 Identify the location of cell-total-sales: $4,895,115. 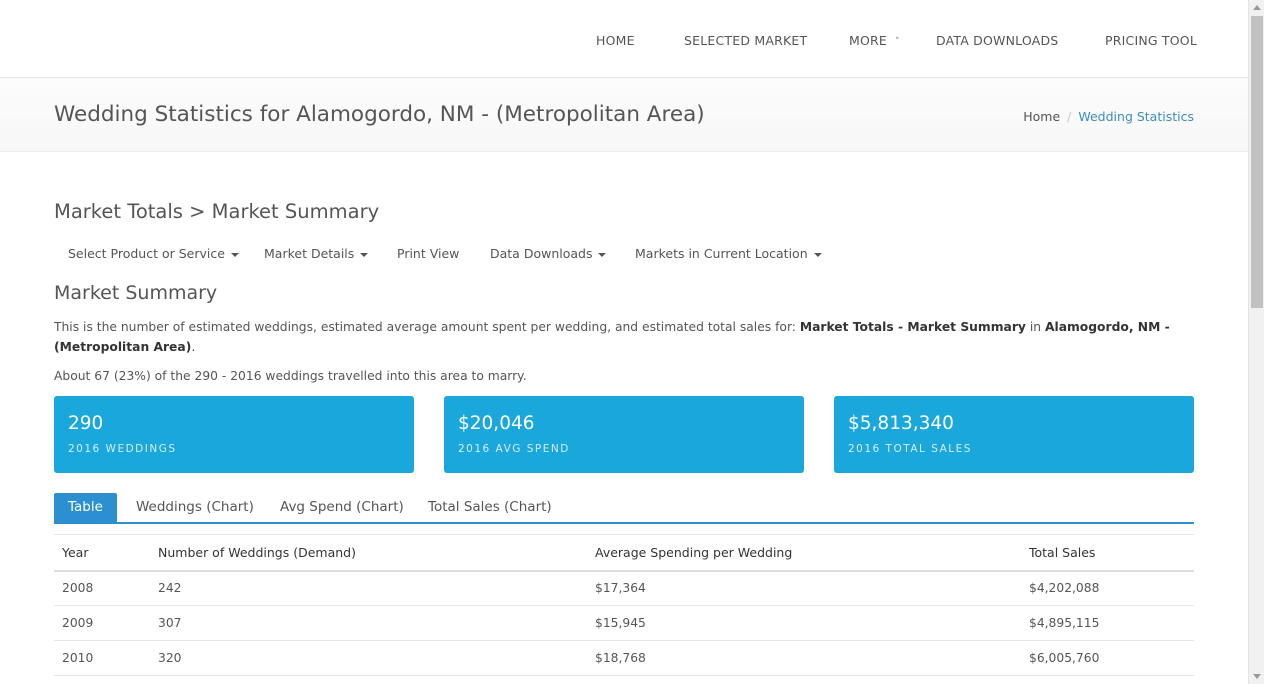
(1107, 623).